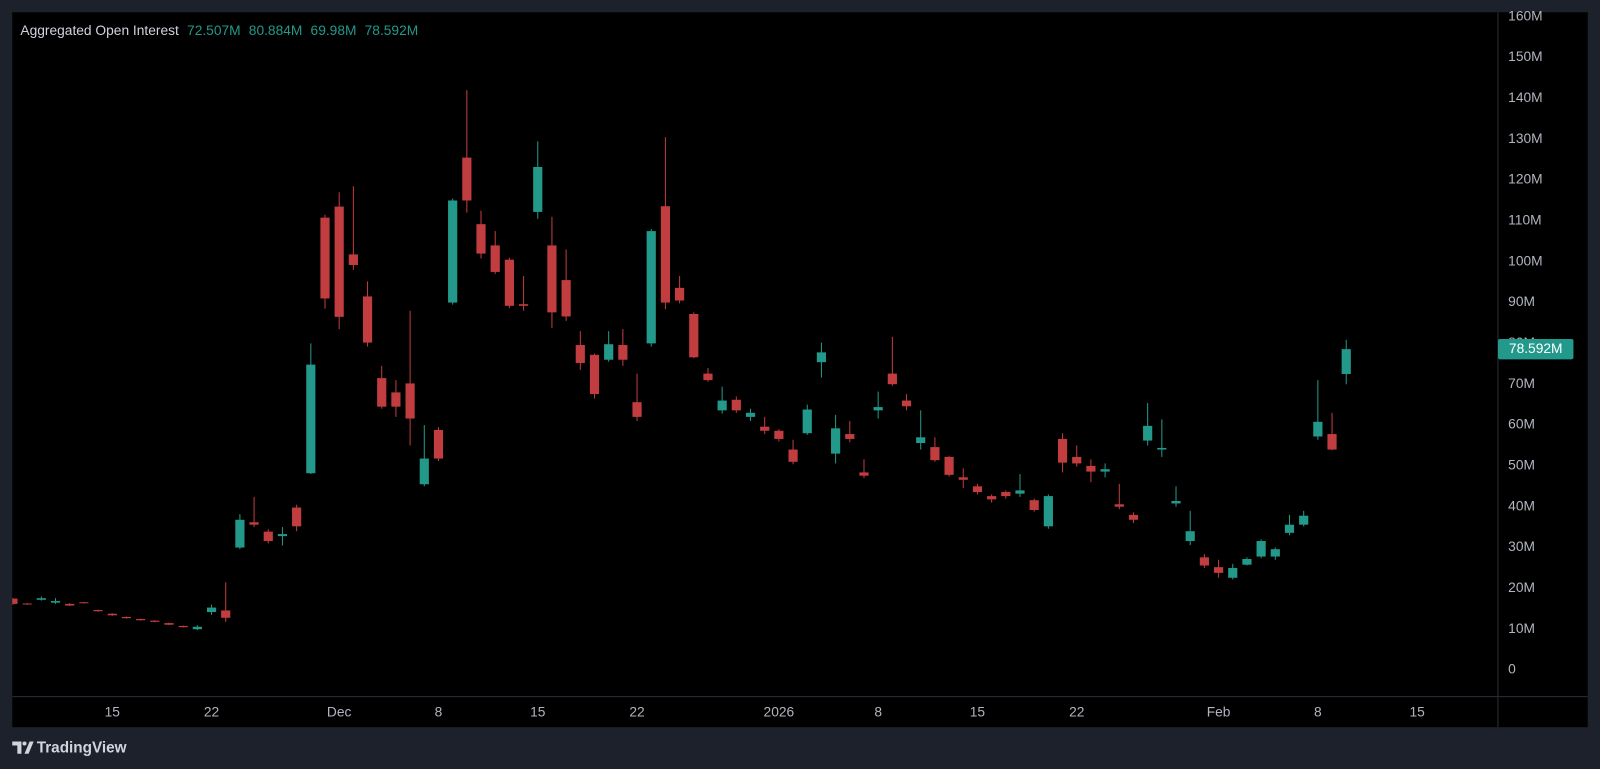 The width and height of the screenshot is (1600, 769). Describe the element at coordinates (99, 30) in the screenshot. I see `legend-title: Aggregated Open Interest` at that location.